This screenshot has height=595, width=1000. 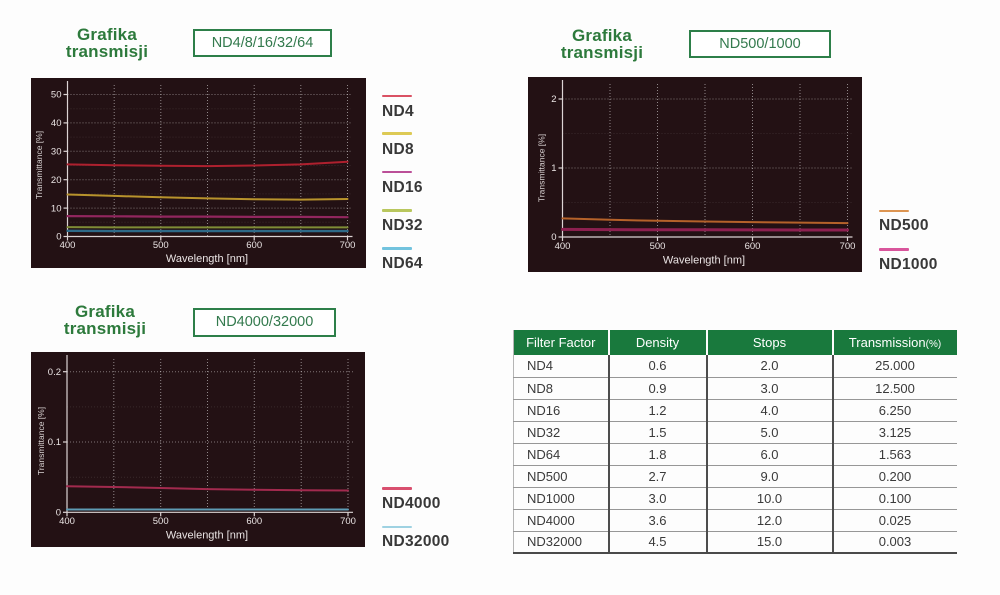 I want to click on svg-text: 40, so click(x=56, y=123).